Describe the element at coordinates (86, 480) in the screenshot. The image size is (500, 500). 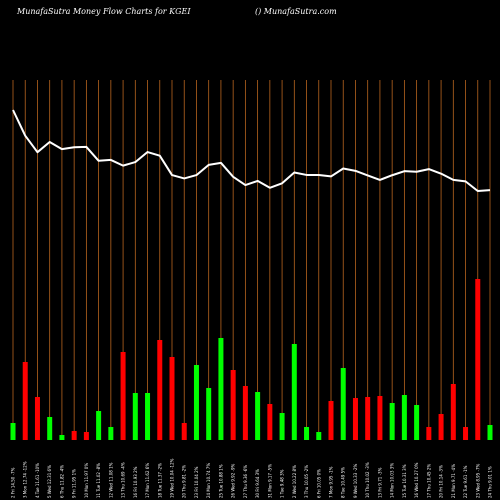
I see `x-tick-label: 10 Mon 11.97 0%` at that location.